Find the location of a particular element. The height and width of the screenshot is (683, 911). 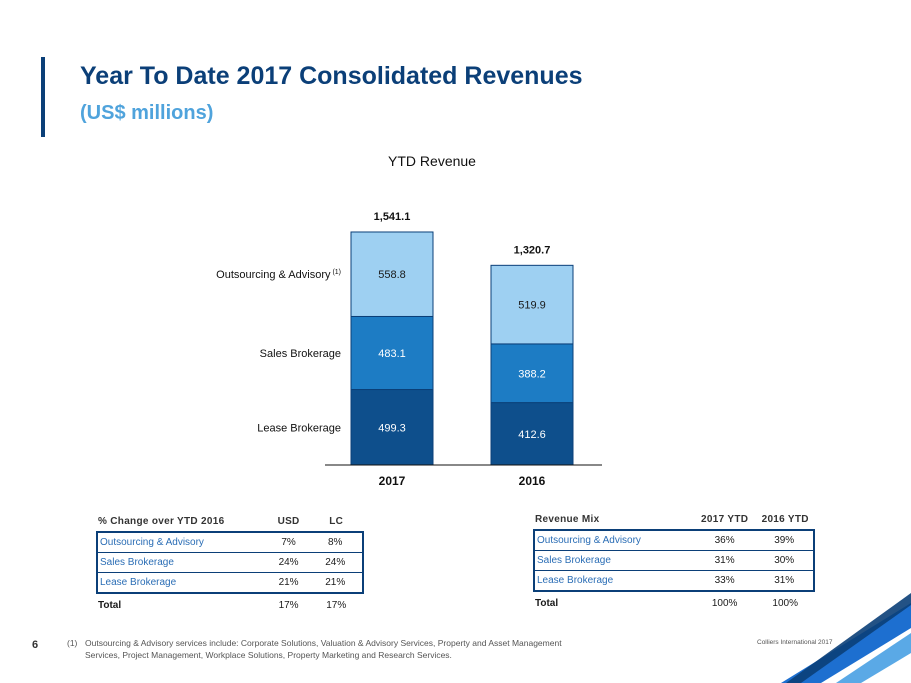

corner-decoration is located at coordinates (846, 638).